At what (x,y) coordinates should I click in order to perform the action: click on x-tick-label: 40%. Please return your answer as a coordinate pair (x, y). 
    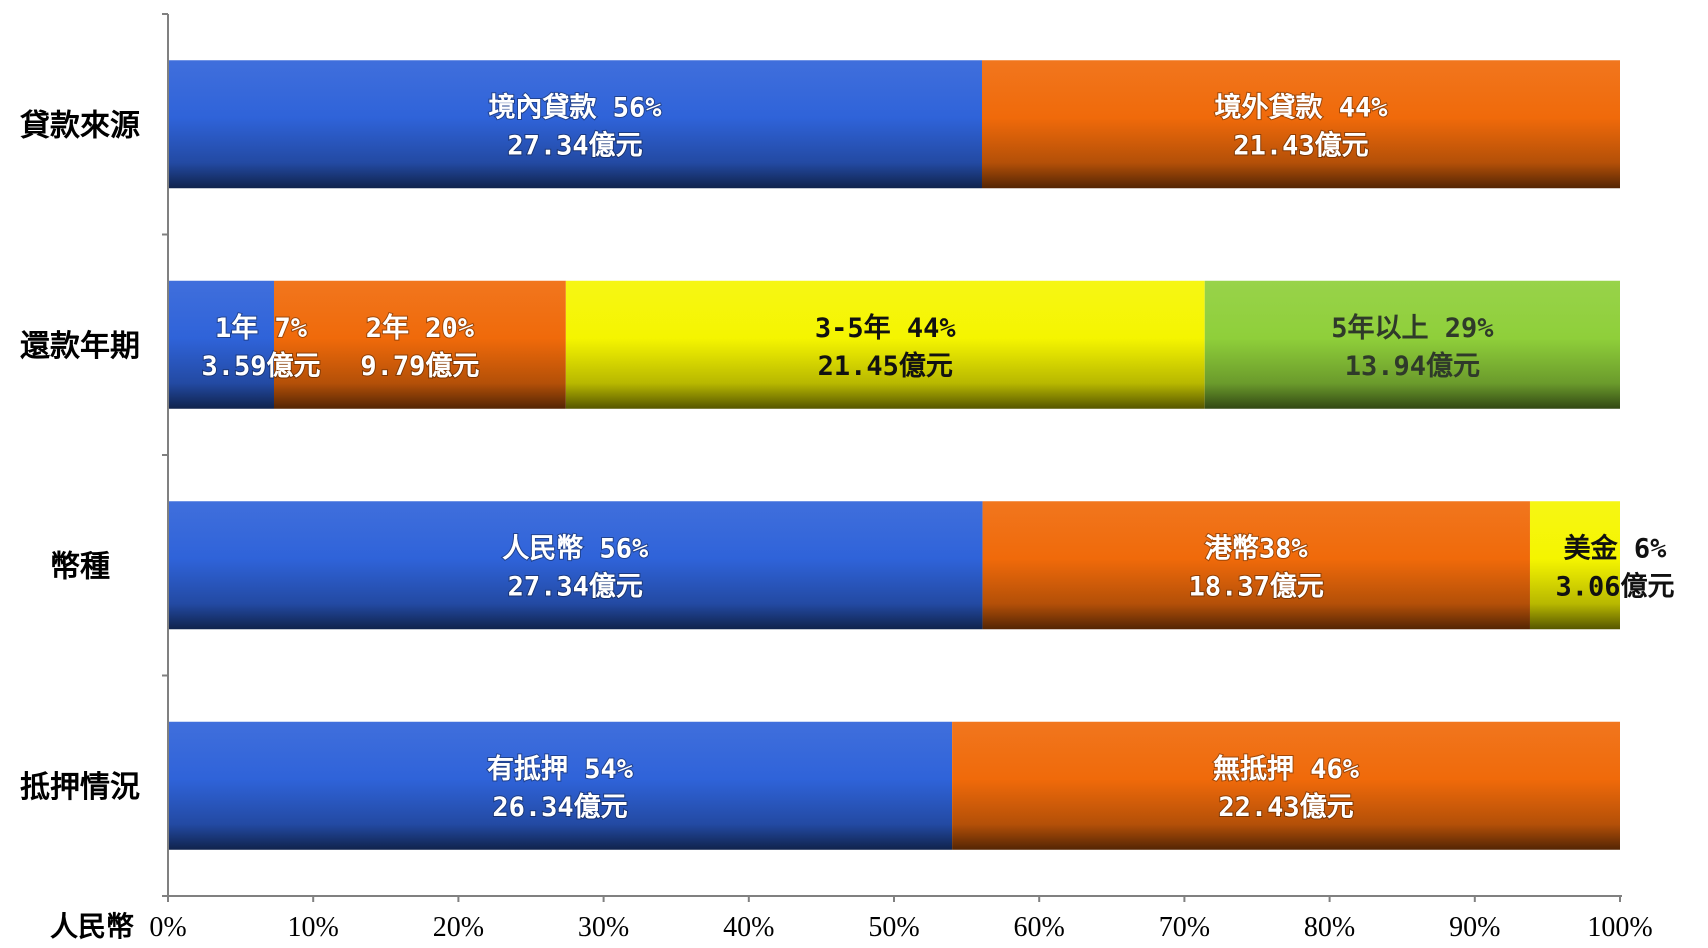
    Looking at the image, I should click on (748, 927).